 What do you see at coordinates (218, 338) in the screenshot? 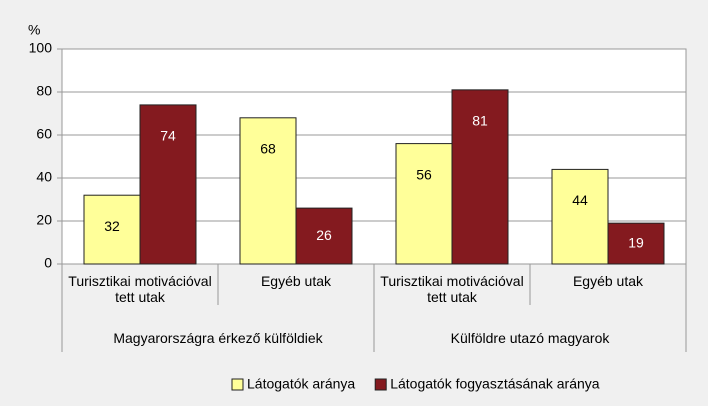
I see `group-label: Magyarországra érkező külföldiek` at bounding box center [218, 338].